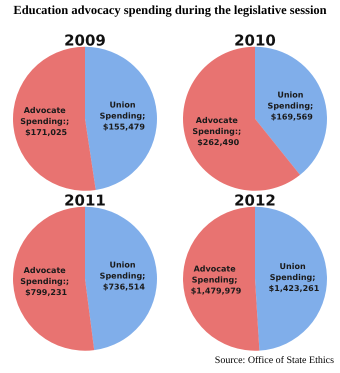 This screenshot has height=373, width=340. Describe the element at coordinates (170, 10) in the screenshot. I see `text: Education advocacy spending during the legislative session` at that location.